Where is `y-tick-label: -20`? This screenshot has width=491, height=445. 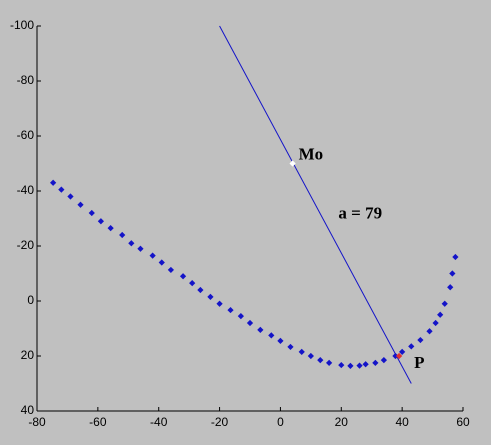 y-tick-label: -20 is located at coordinates (26, 245).